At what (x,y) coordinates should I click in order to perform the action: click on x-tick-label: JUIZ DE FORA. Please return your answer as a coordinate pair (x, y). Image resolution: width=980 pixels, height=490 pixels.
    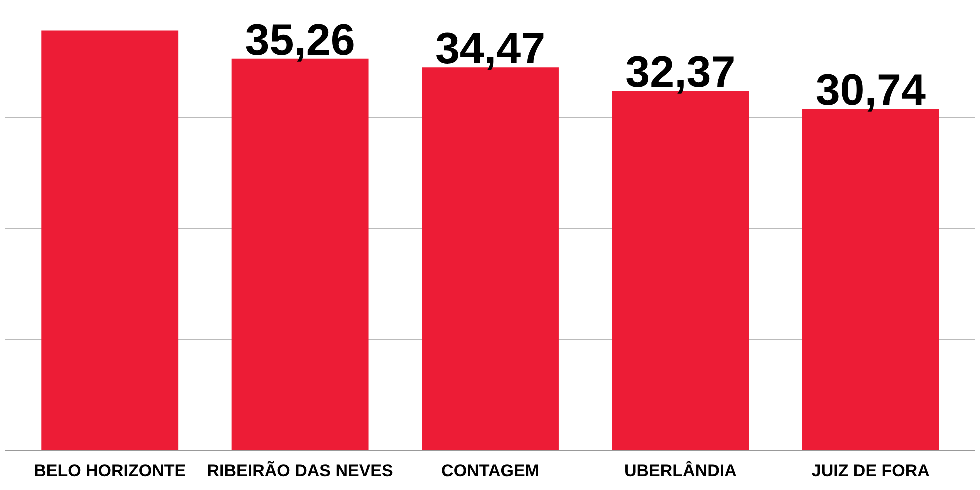
    Looking at the image, I should click on (871, 471).